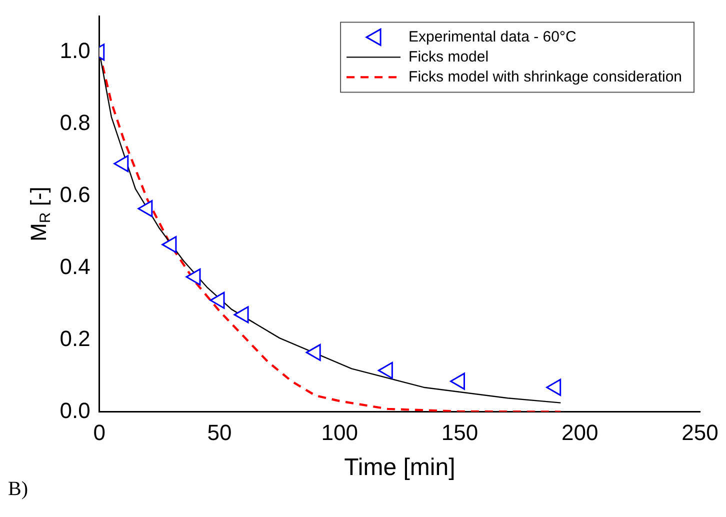  What do you see at coordinates (339, 433) in the screenshot?
I see `x-tick-label: 100` at bounding box center [339, 433].